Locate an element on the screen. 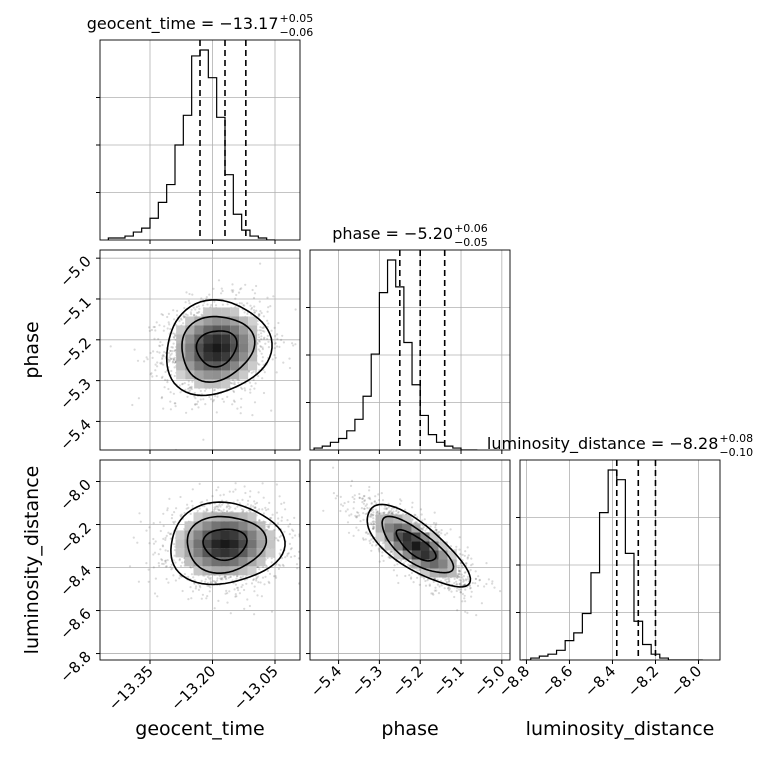  title-sup: +0.06 is located at coordinates (471, 228).